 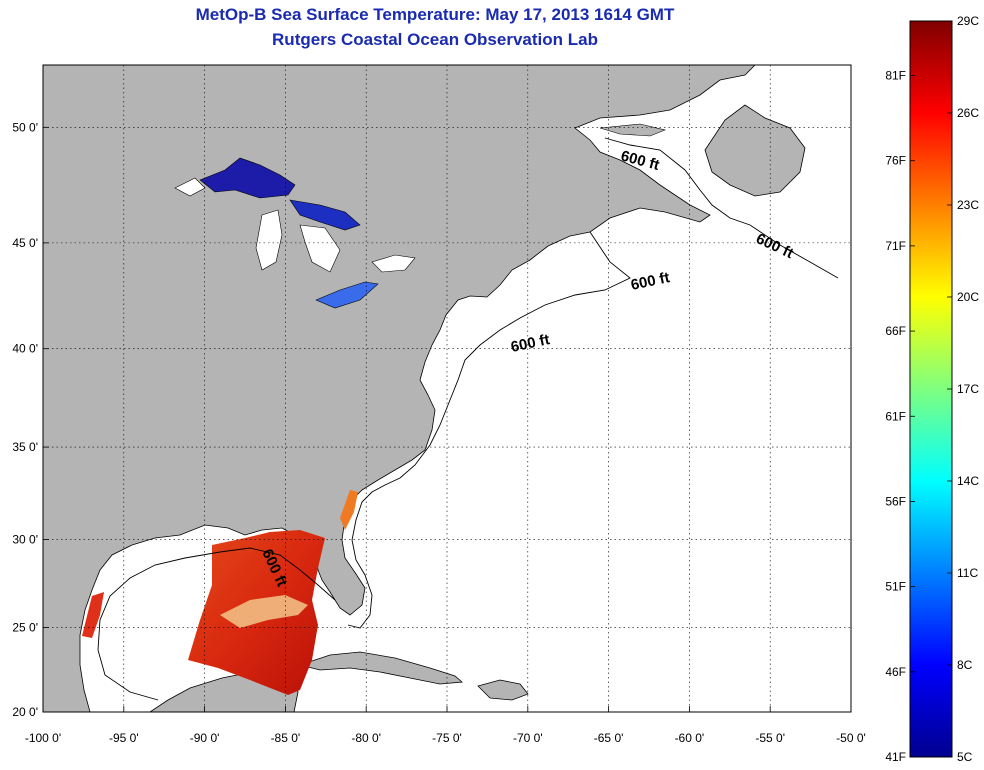 I want to click on colorbar-f-label: 46F, so click(x=895, y=672).